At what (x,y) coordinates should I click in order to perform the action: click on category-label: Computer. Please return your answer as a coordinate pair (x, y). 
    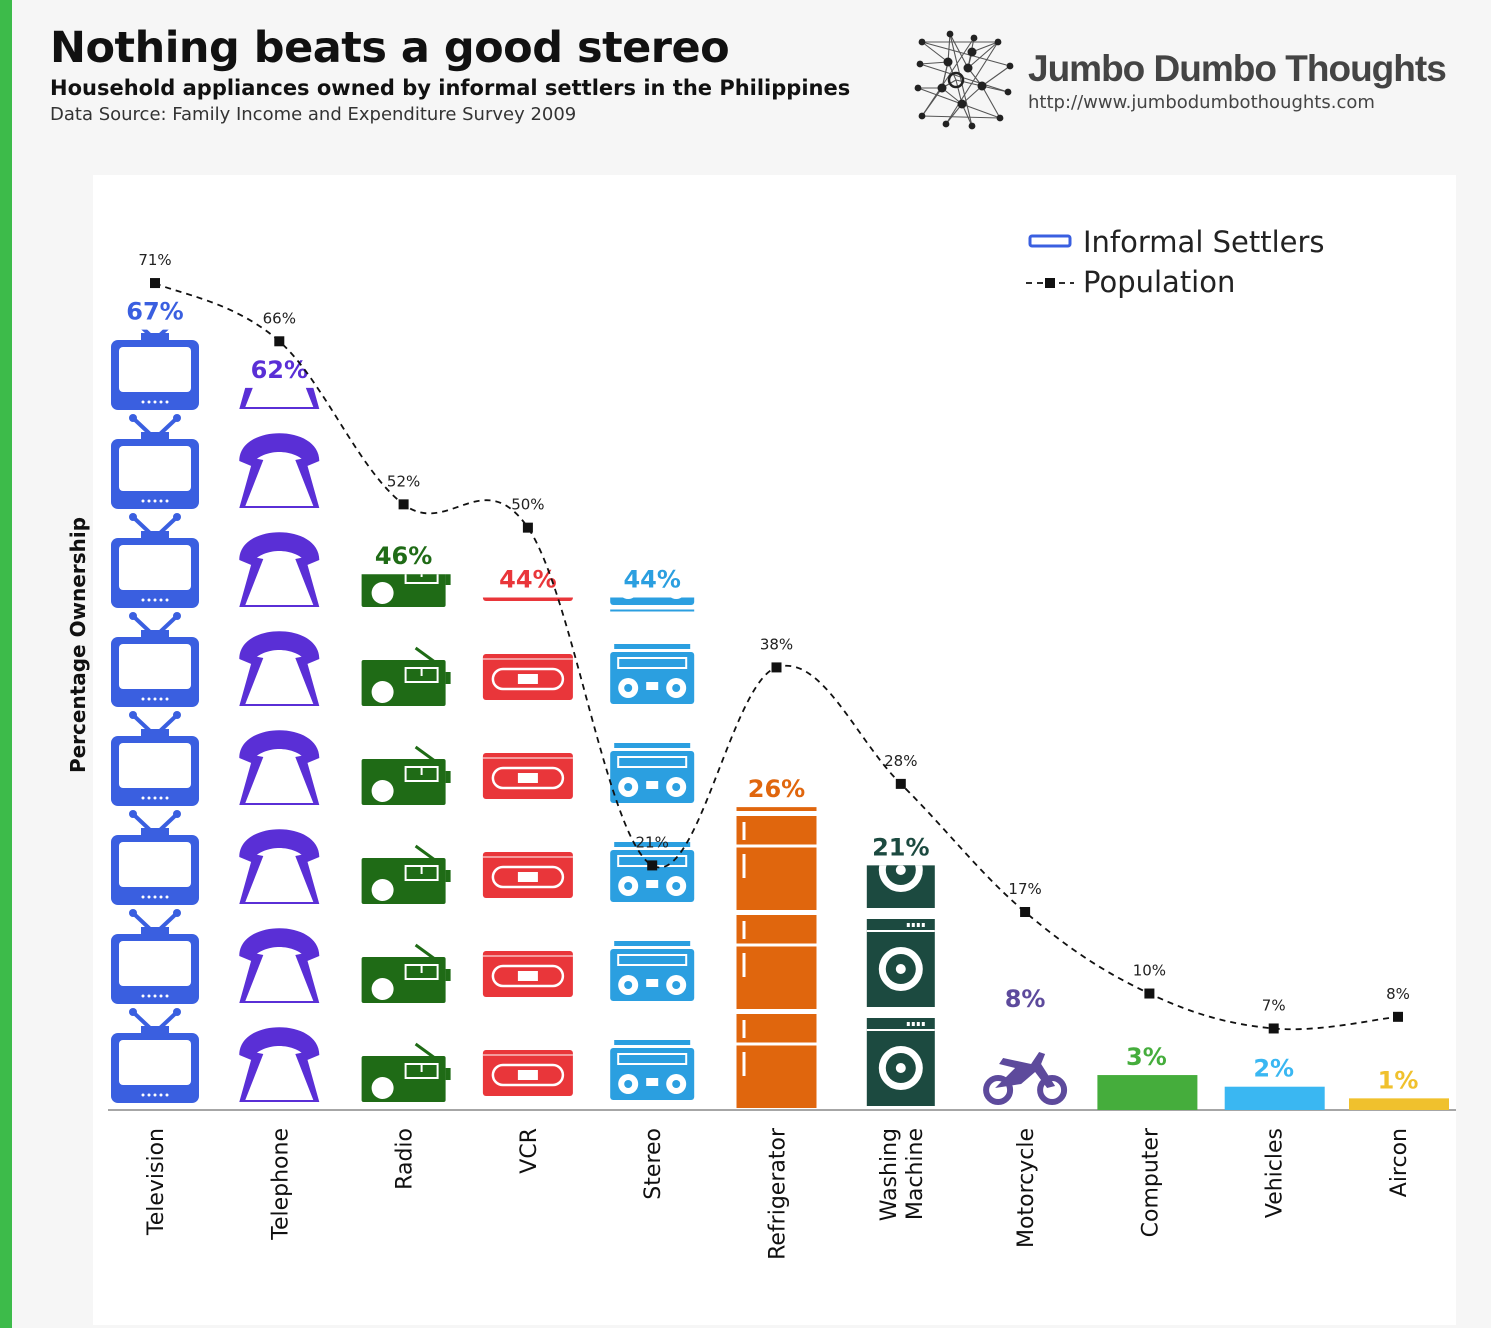
    Looking at the image, I should click on (1150, 1182).